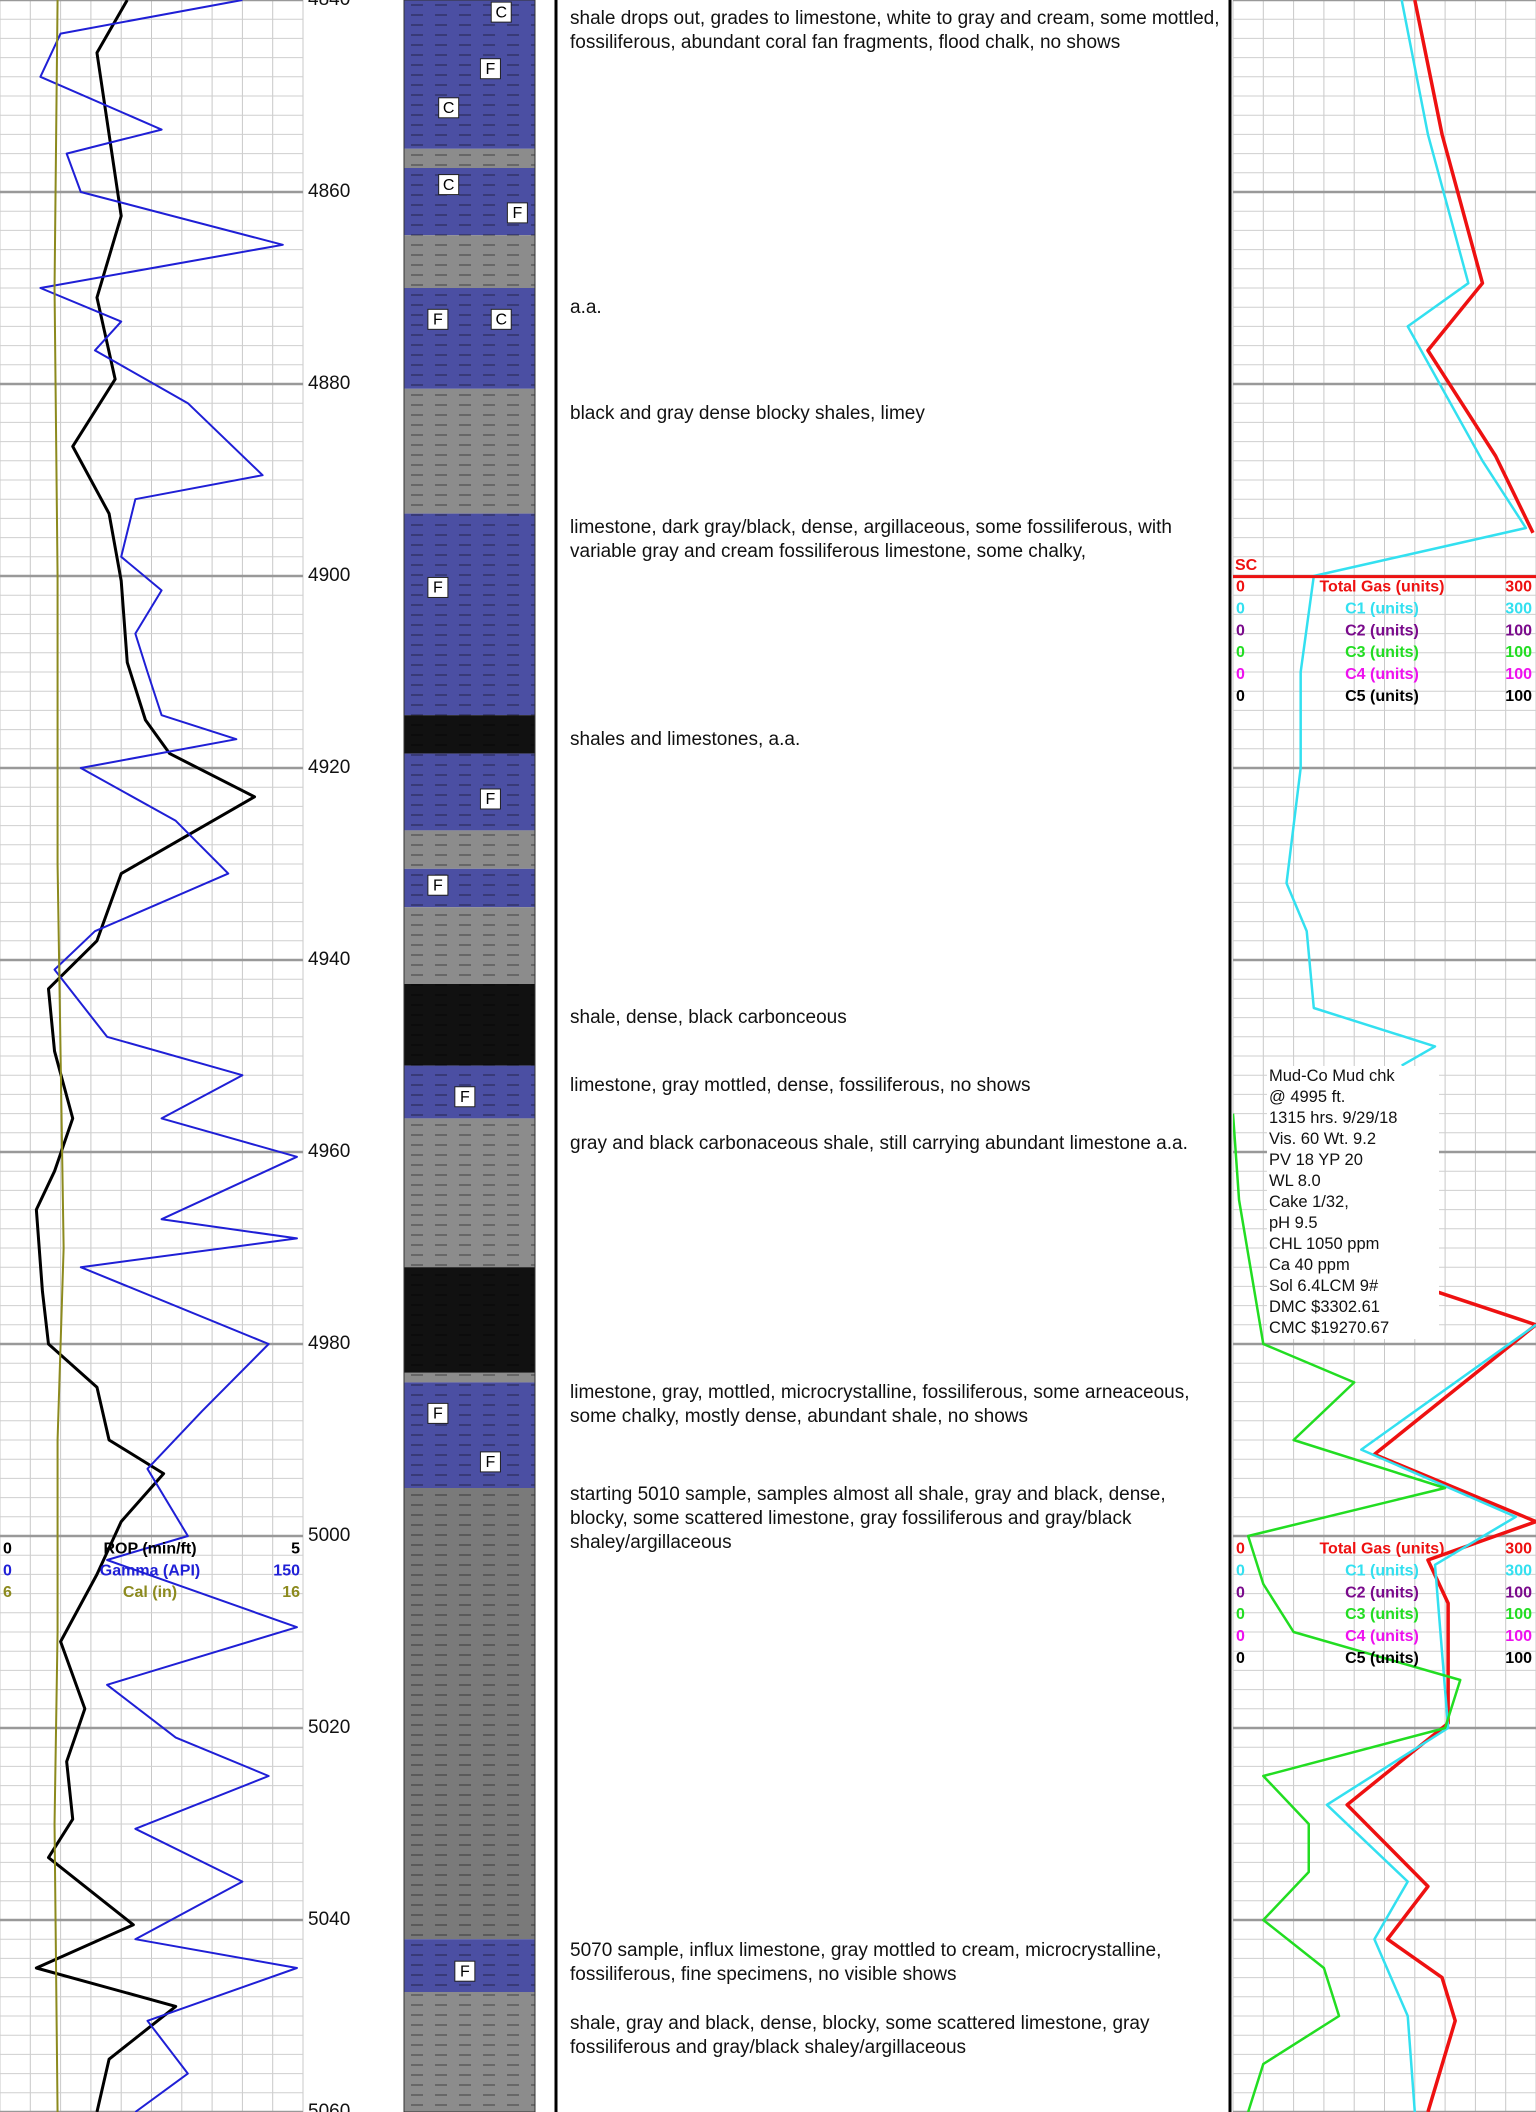 Image resolution: width=1536 pixels, height=2112 pixels. Describe the element at coordinates (685, 739) in the screenshot. I see `description: shales and limestones, a.a.` at that location.